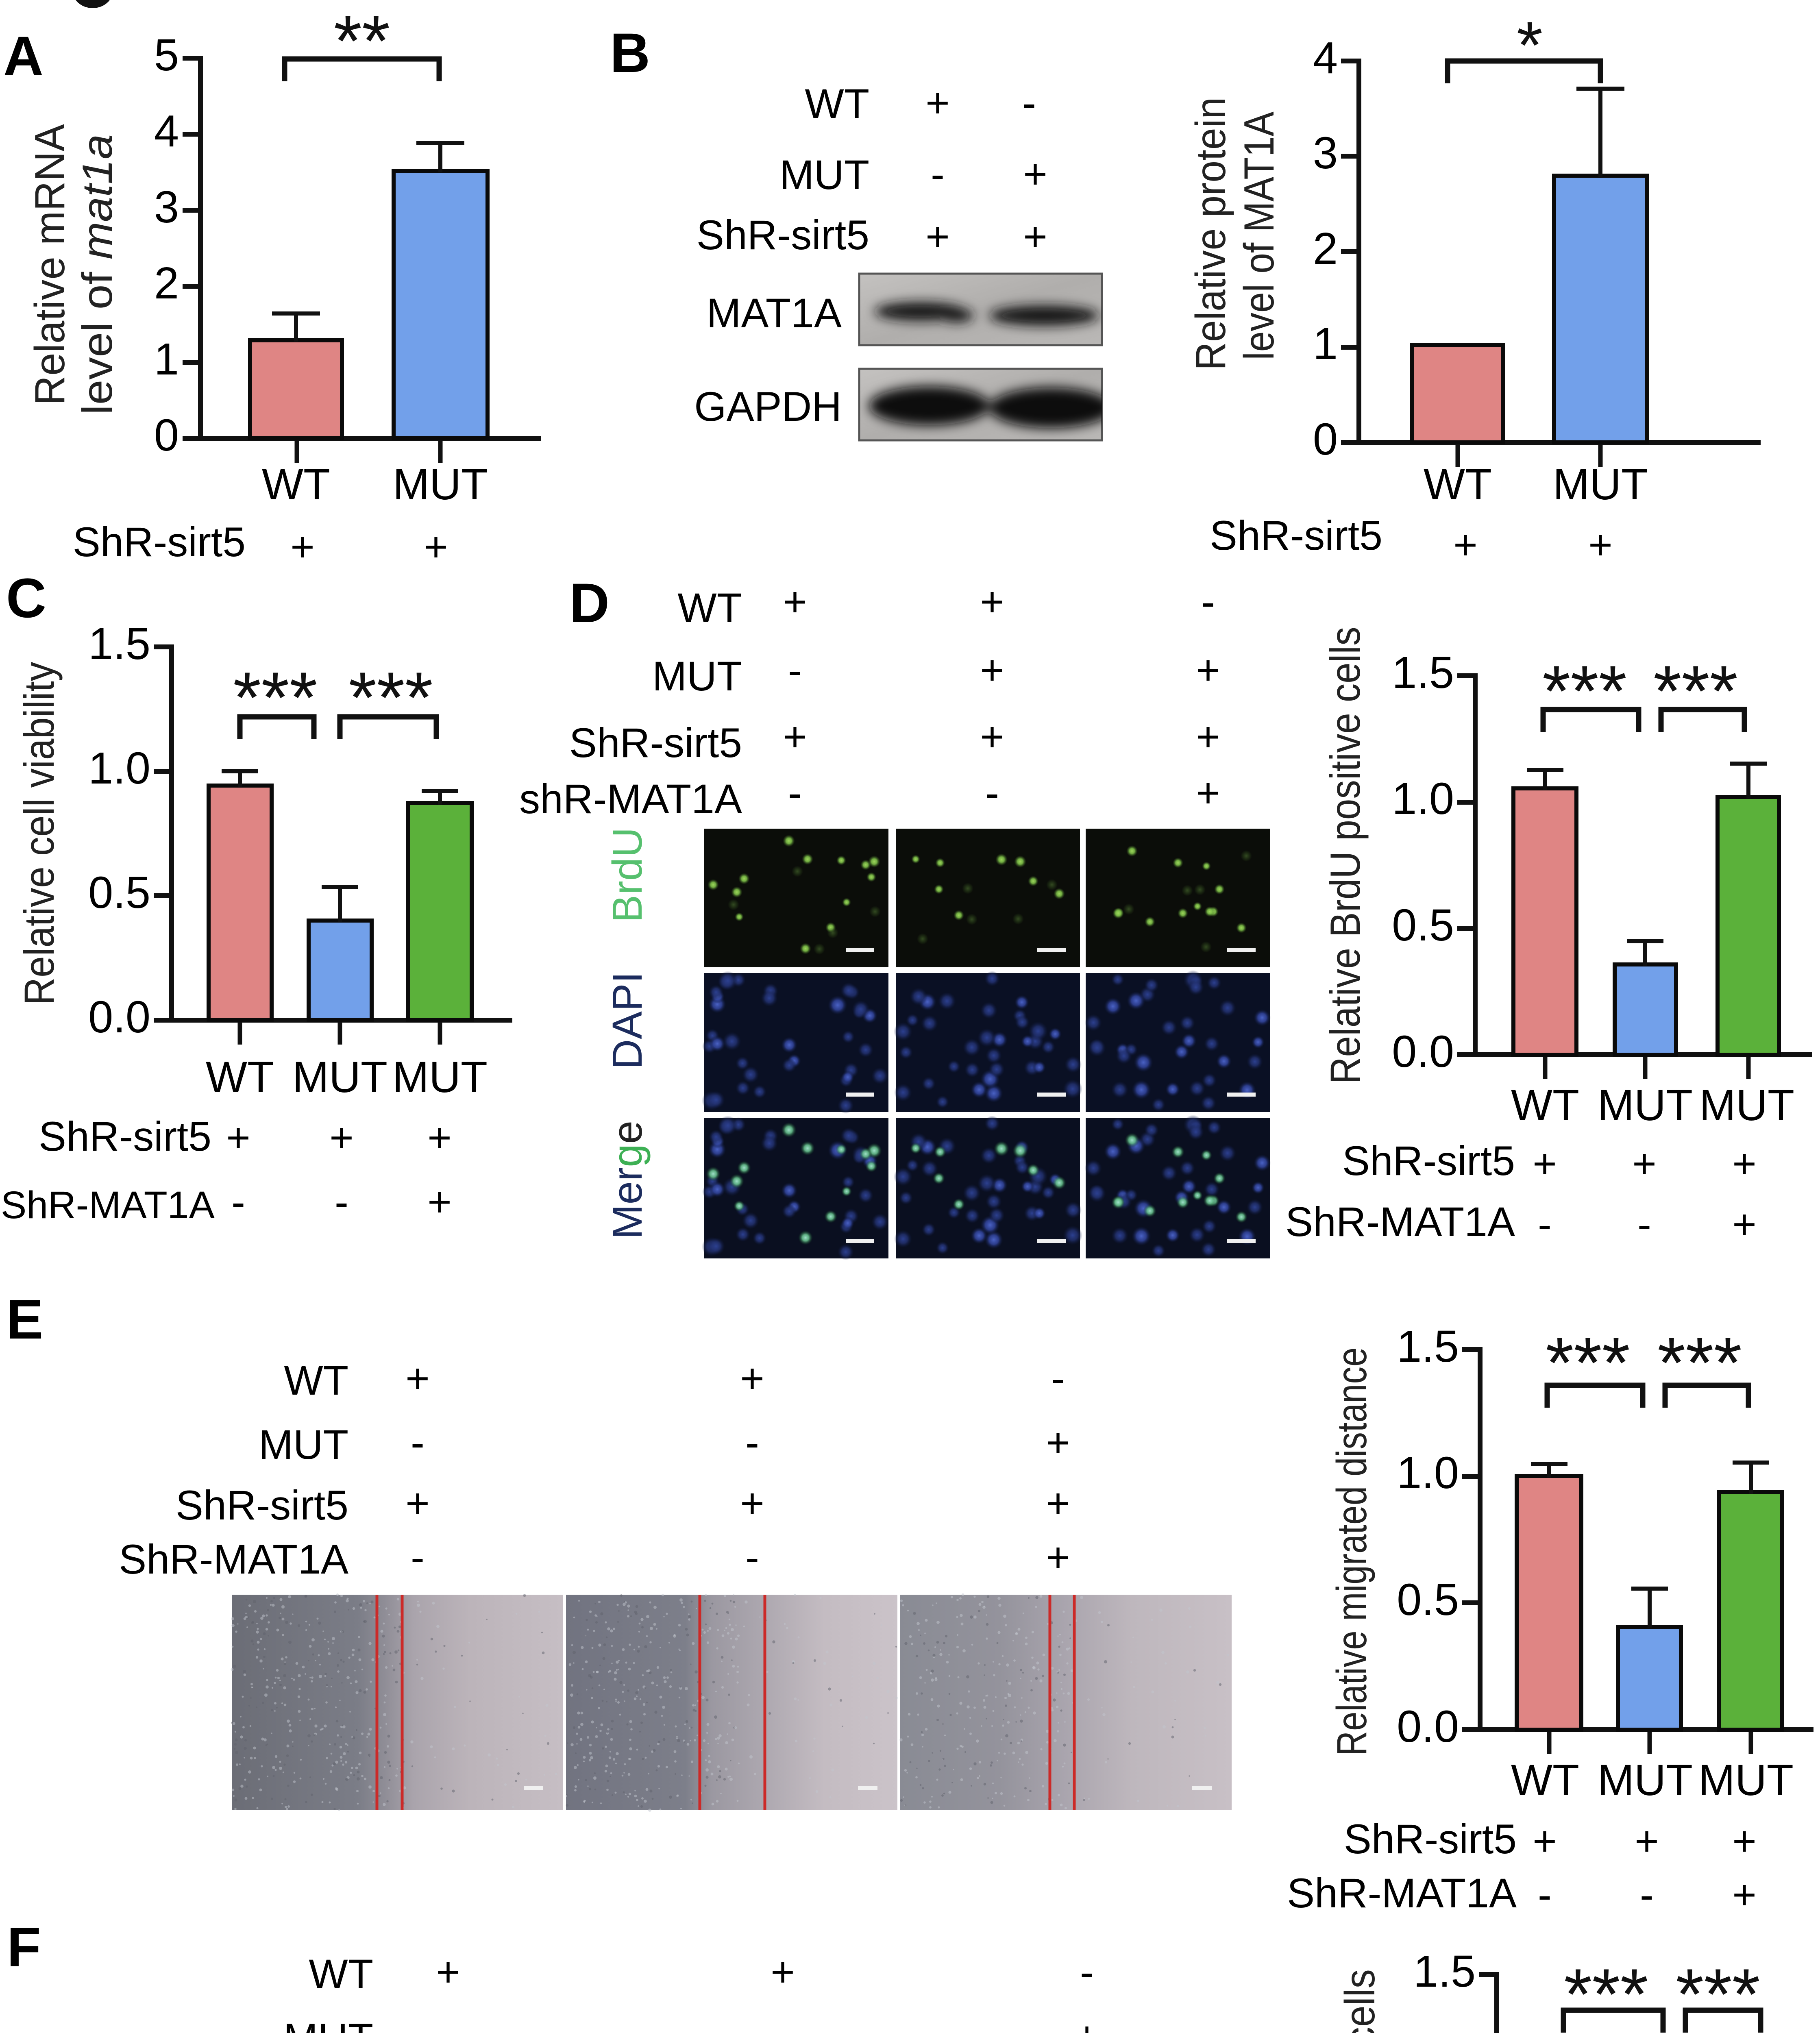 The height and width of the screenshot is (2033, 1820). I want to click on svg-text: D, so click(589, 603).